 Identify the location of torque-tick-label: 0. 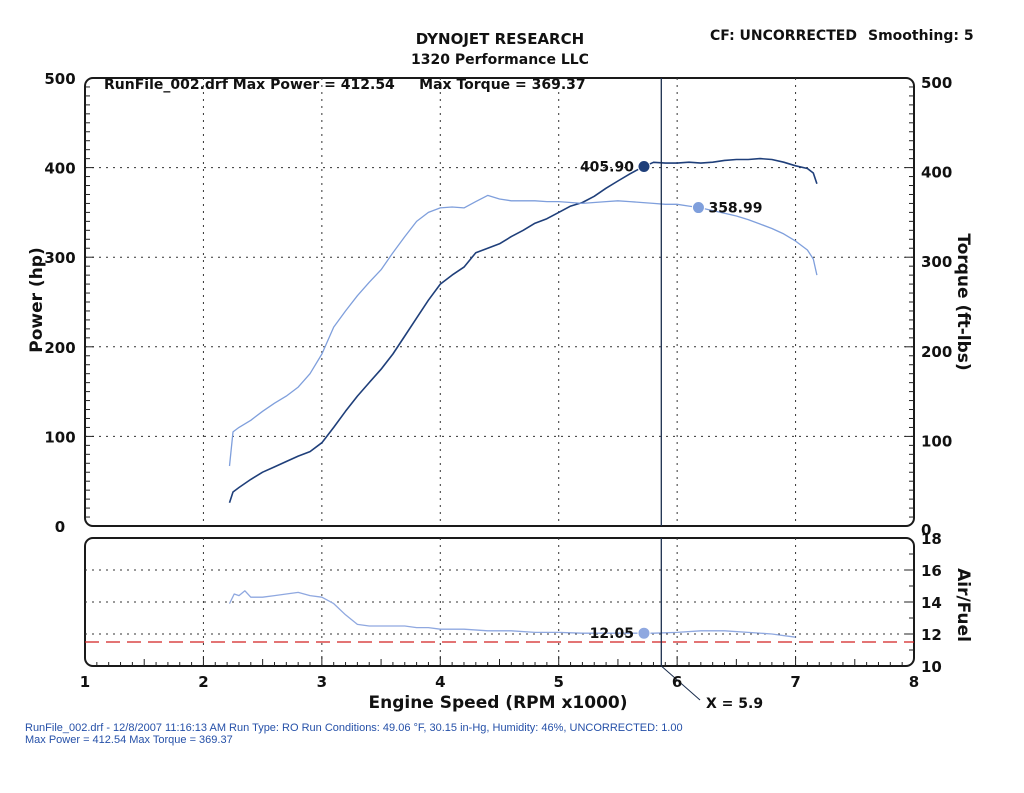
(926, 530).